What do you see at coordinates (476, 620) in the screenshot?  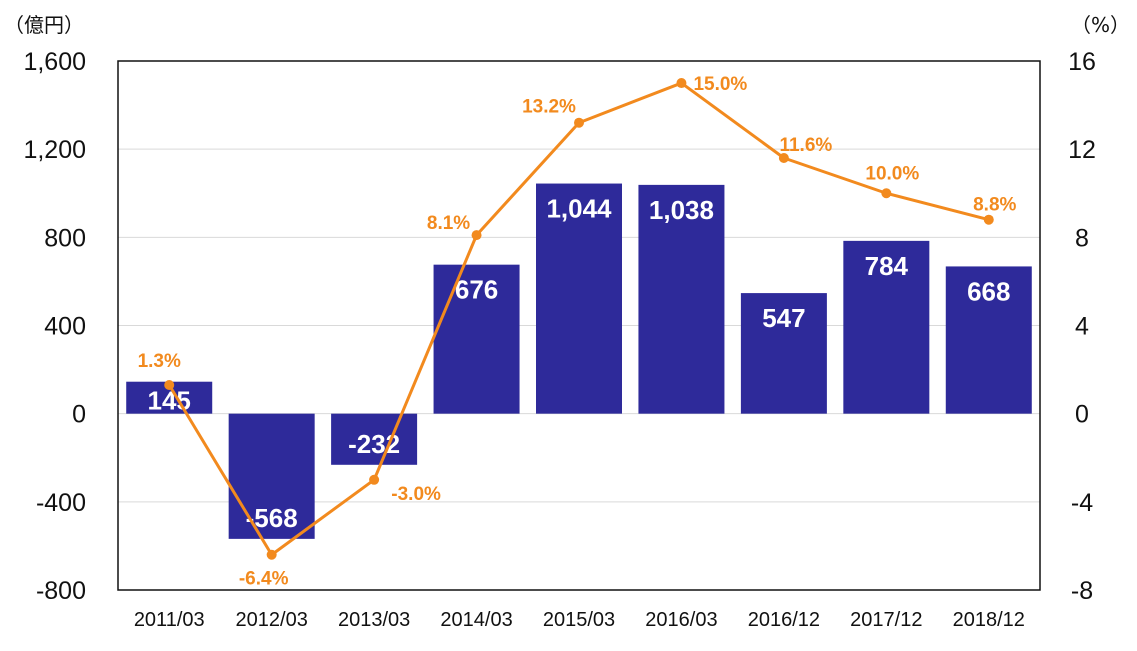 I see `x-tick-label: 2014/03` at bounding box center [476, 620].